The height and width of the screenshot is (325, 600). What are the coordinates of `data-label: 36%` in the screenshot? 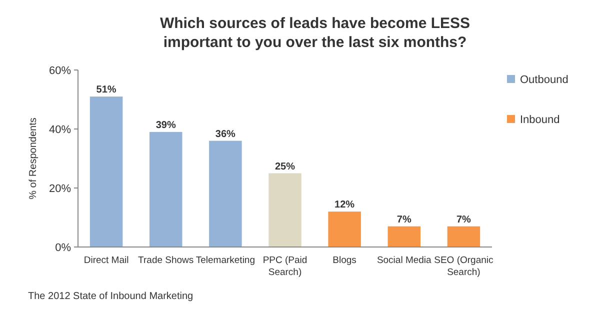 It's located at (225, 134).